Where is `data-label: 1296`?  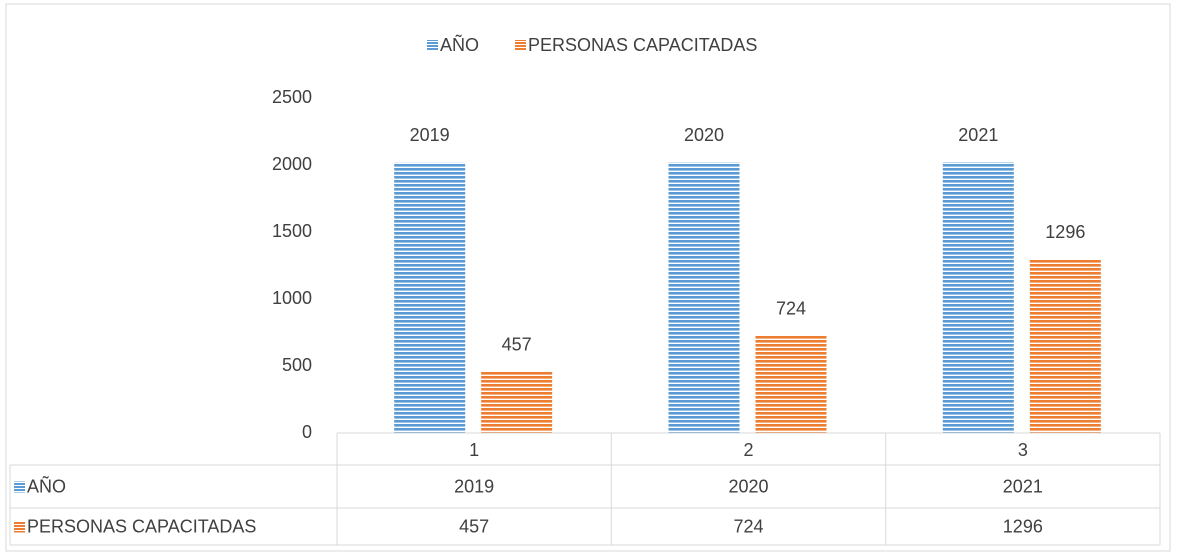 data-label: 1296 is located at coordinates (1065, 232).